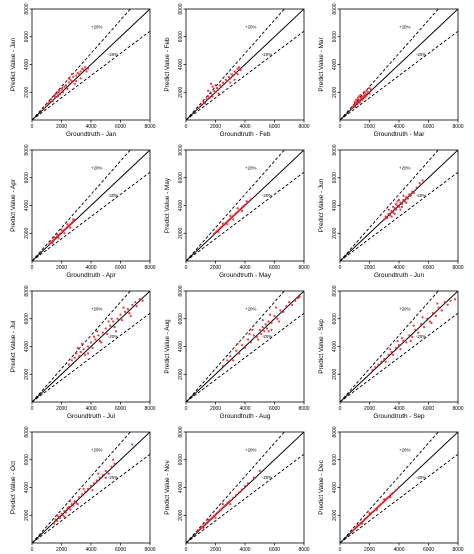 The width and height of the screenshot is (474, 554). I want to click on reference-lines, so click(399, 205).